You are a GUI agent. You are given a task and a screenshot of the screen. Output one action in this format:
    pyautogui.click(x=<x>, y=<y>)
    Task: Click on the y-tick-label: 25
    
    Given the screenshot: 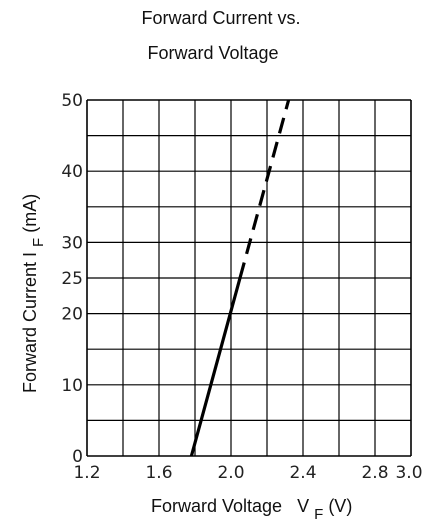 What is the action you would take?
    pyautogui.click(x=72, y=279)
    